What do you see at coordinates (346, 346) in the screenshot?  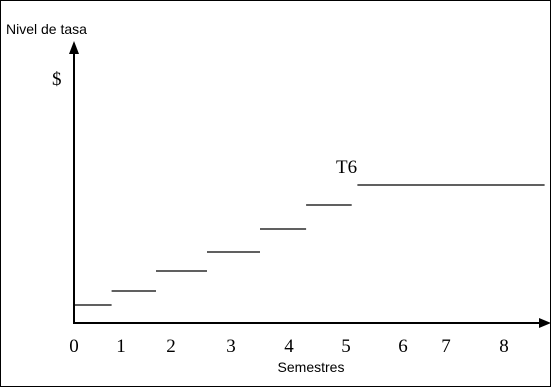 I see `x-tick-label-5: 5` at bounding box center [346, 346].